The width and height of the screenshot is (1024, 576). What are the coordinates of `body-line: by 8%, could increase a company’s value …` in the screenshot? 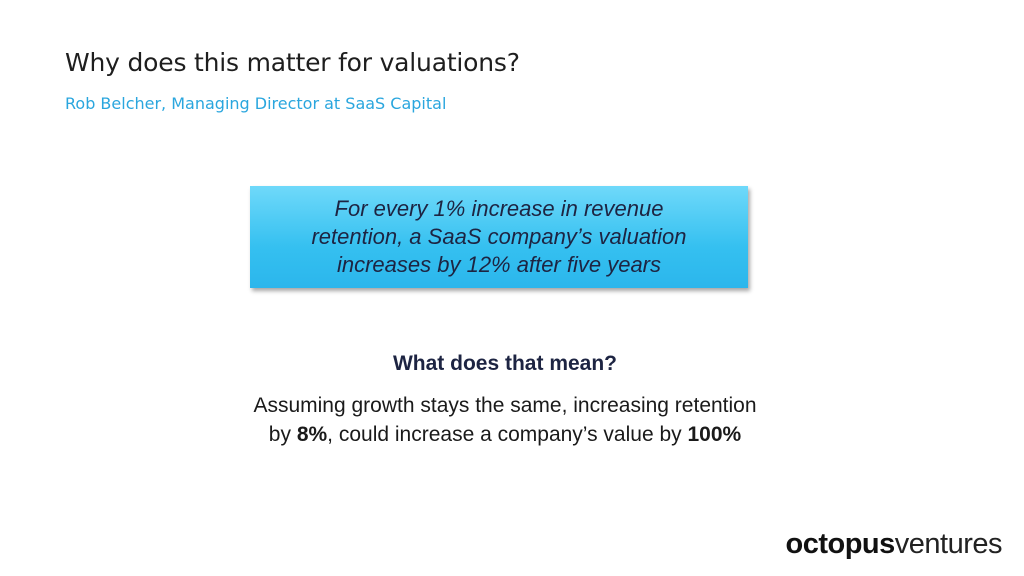 It's located at (505, 435).